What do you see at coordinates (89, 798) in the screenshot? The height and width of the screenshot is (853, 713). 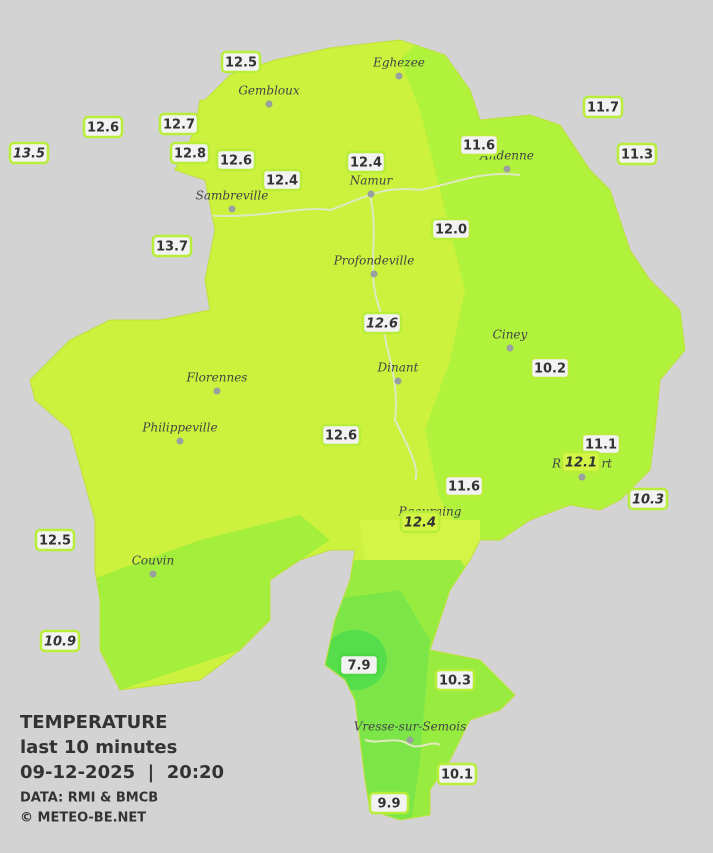 I see `legend-source: DATA: RMI & BMCB` at bounding box center [89, 798].